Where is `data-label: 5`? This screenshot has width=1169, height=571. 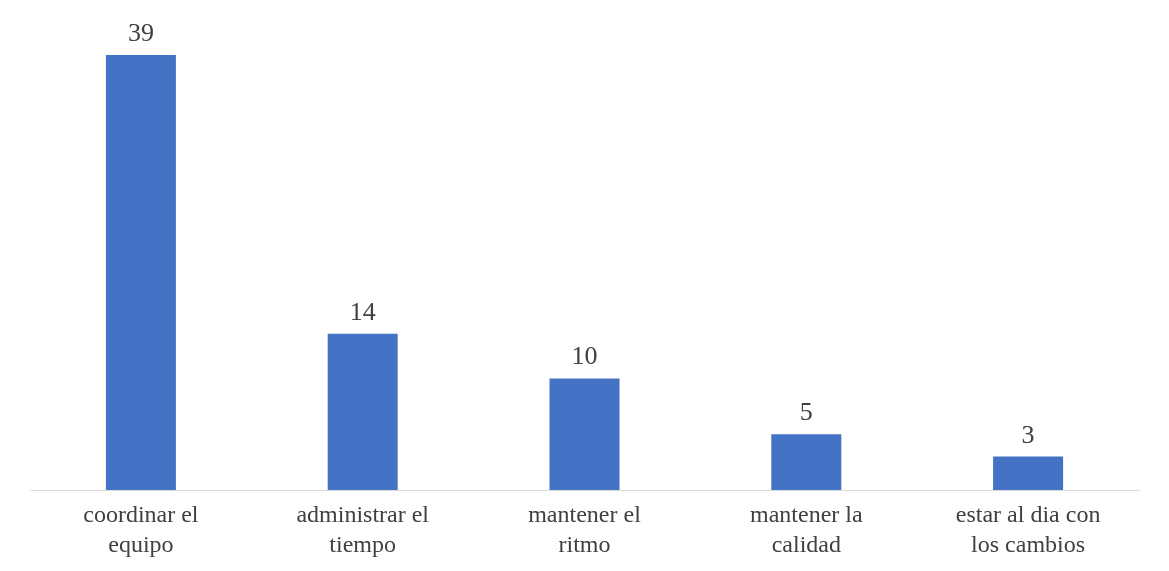
data-label: 5 is located at coordinates (806, 412).